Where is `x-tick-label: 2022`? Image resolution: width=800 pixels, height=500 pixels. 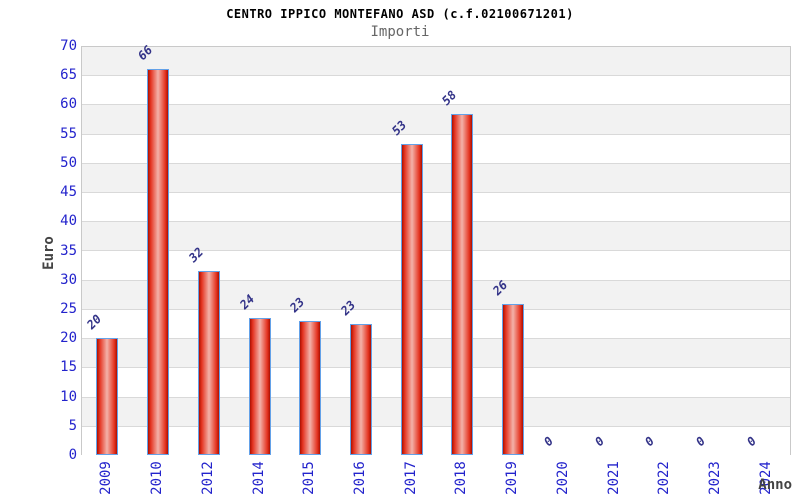
x-tick-label: 2022 is located at coordinates (664, 478).